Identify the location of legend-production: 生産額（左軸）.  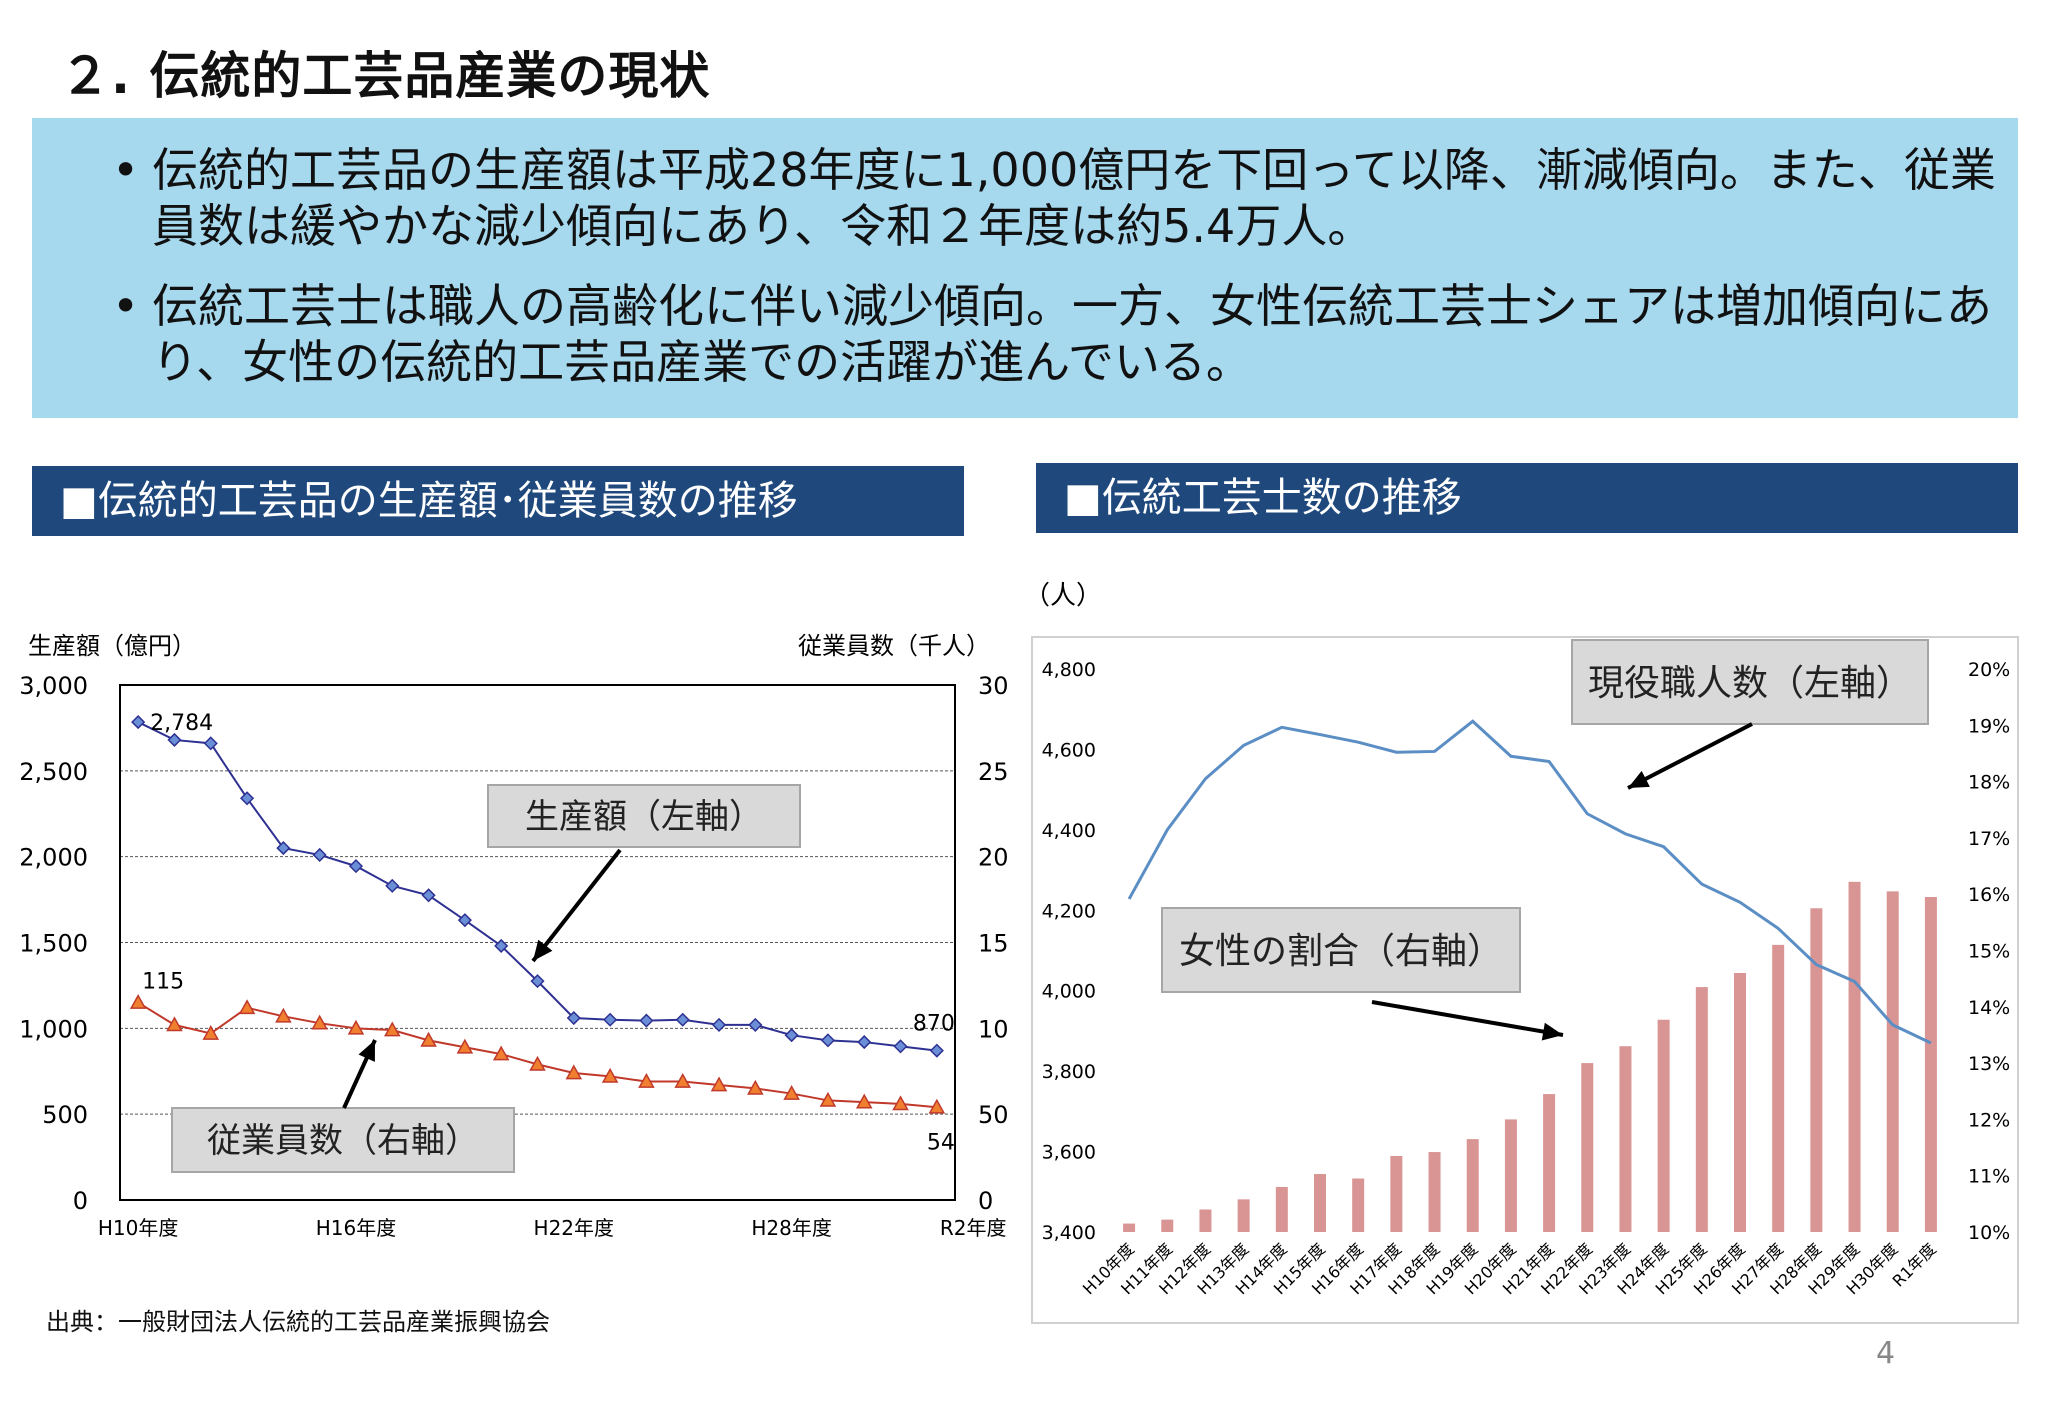
(644, 817).